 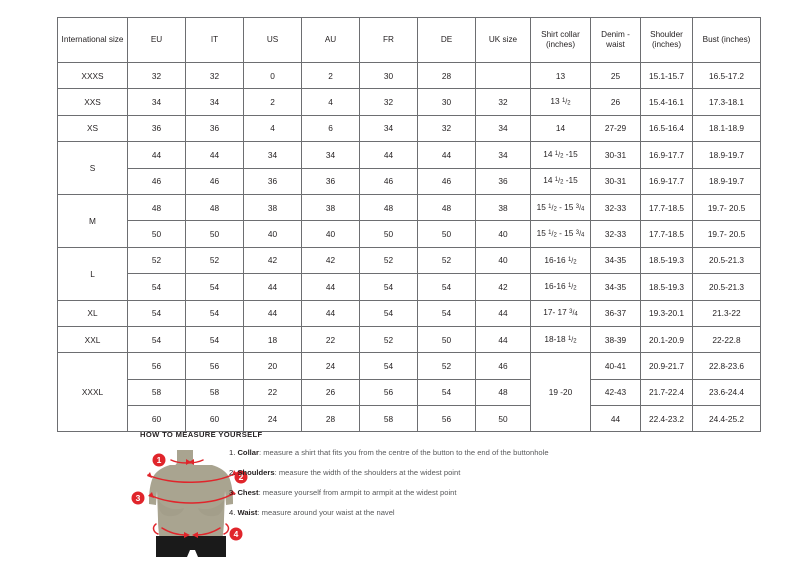 What do you see at coordinates (560, 102) in the screenshot?
I see `cell-collar: 13 1/2` at bounding box center [560, 102].